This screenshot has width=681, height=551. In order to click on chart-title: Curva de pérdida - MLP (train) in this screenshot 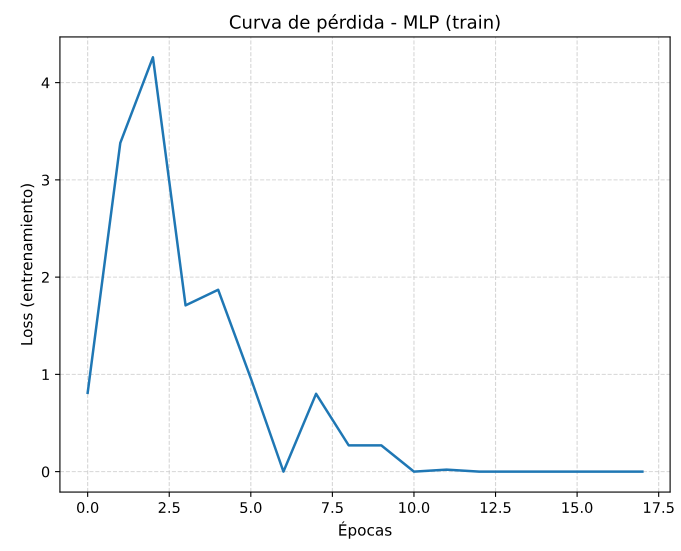, I will do `click(365, 23)`.